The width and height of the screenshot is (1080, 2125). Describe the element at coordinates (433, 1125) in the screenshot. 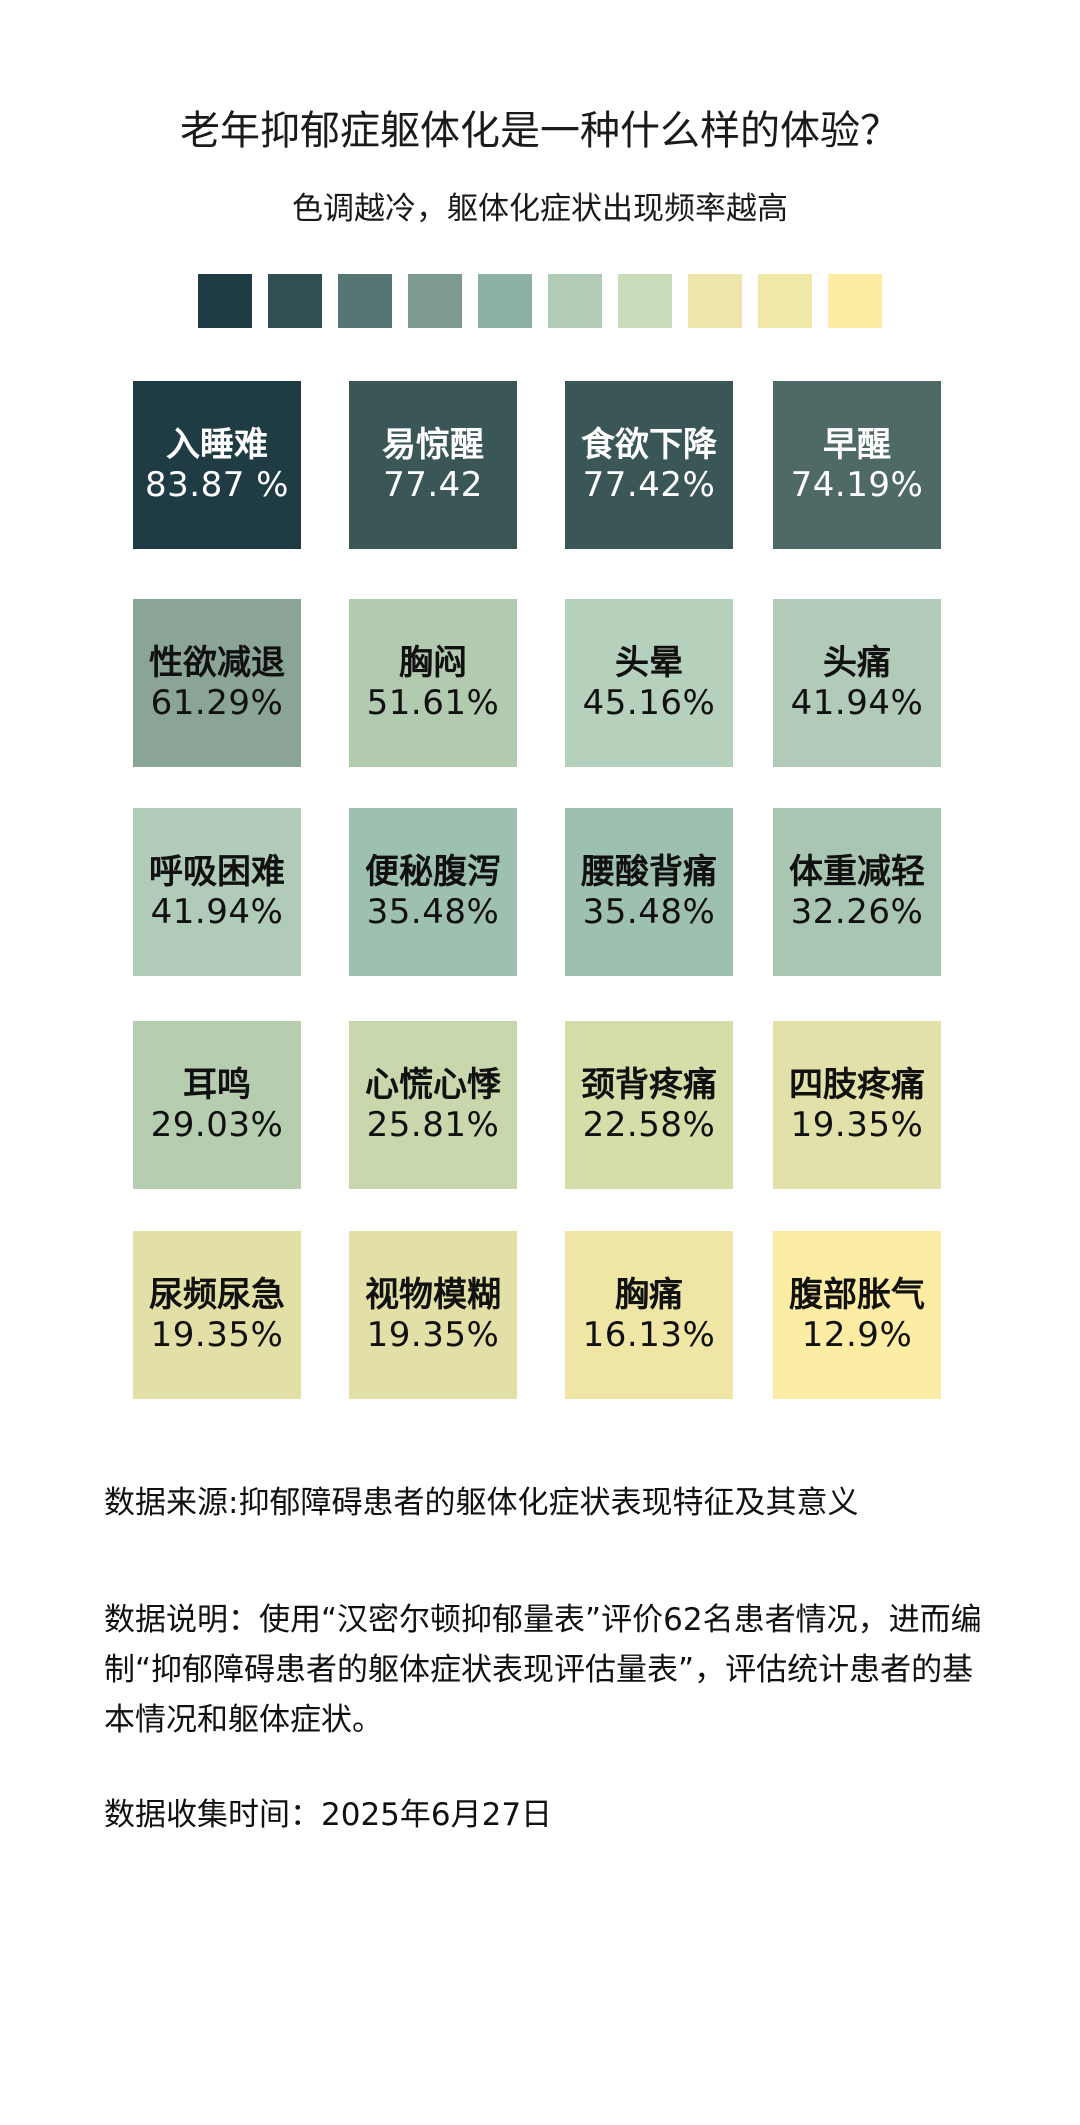

I see `symptom-percentage: 25.81%` at that location.